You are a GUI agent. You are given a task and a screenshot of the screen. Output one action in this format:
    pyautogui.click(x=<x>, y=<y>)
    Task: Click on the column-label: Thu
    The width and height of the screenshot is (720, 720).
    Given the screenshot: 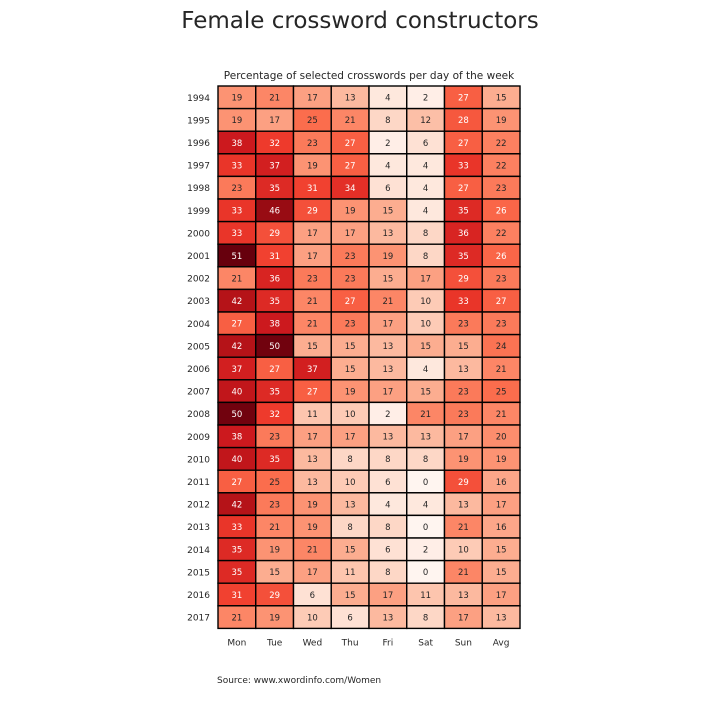 What is the action you would take?
    pyautogui.click(x=350, y=643)
    